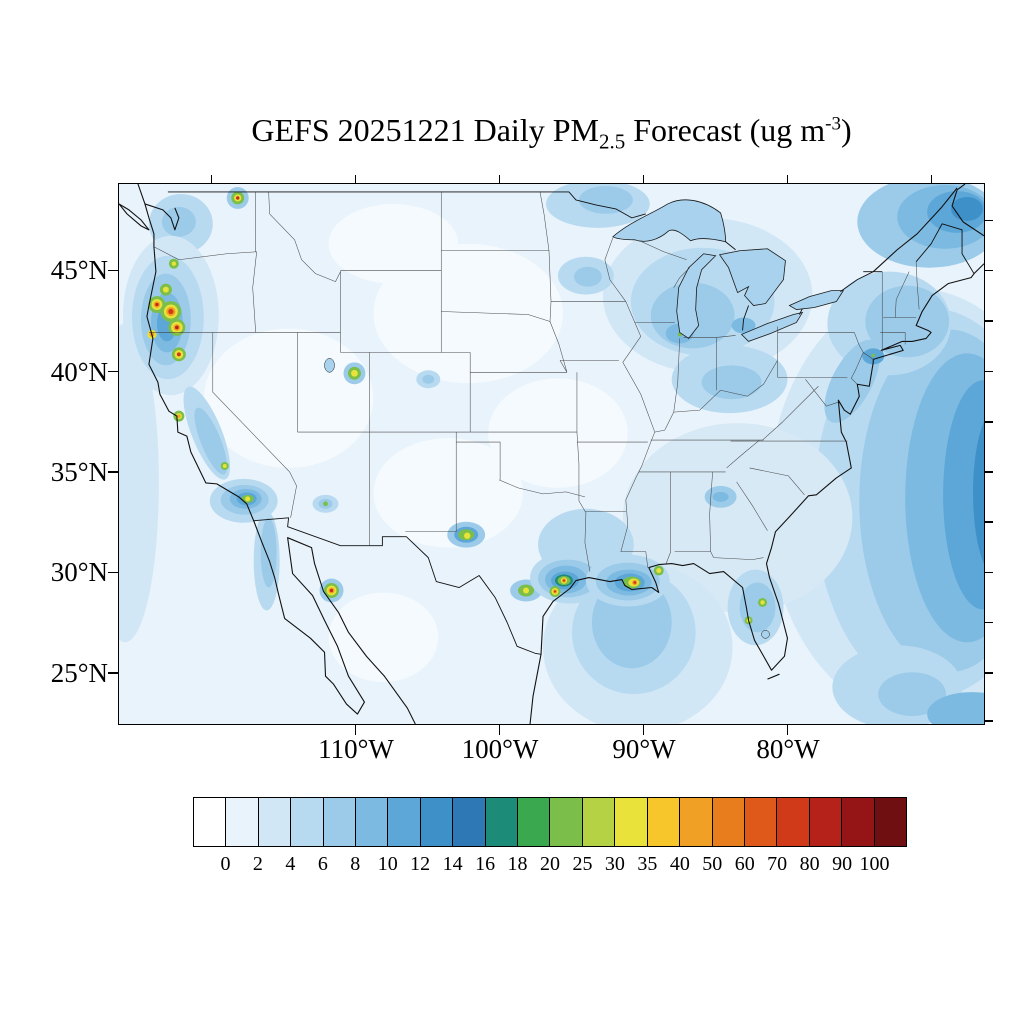  What do you see at coordinates (290, 864) in the screenshot?
I see `colorbar-tick-label: 4` at bounding box center [290, 864].